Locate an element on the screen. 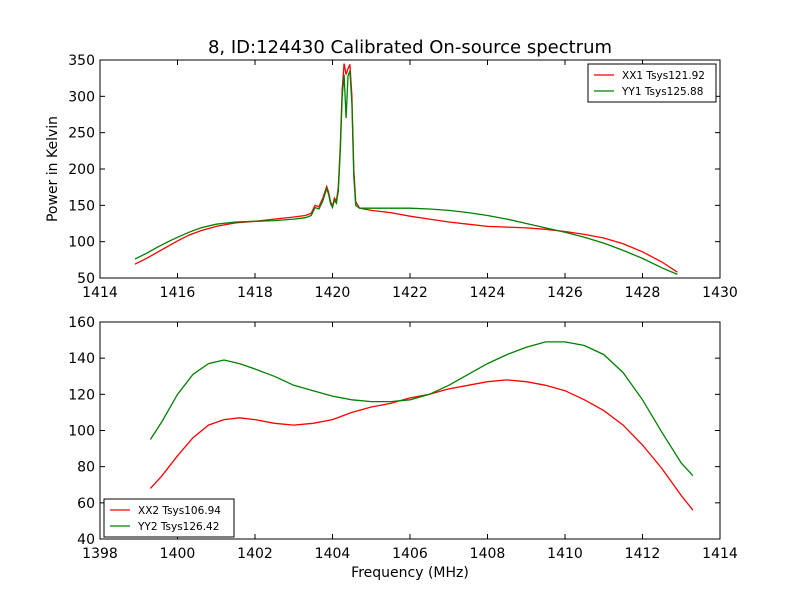 This screenshot has height=600, width=800. legend-label: XX1 Tsys121.92 is located at coordinates (663, 76).